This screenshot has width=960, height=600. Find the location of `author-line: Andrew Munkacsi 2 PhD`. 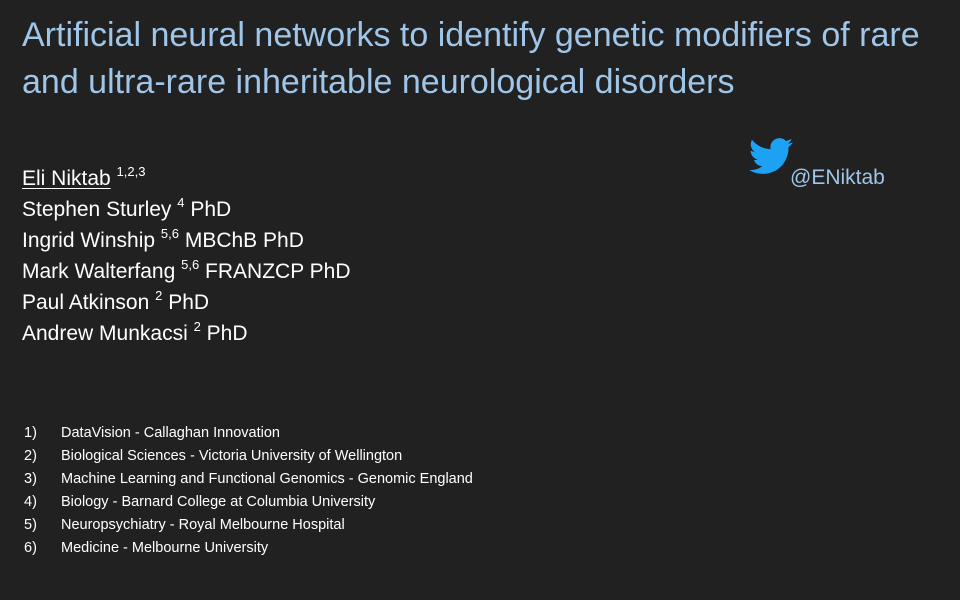

author-line: Andrew Munkacsi 2 PhD is located at coordinates (186, 334).